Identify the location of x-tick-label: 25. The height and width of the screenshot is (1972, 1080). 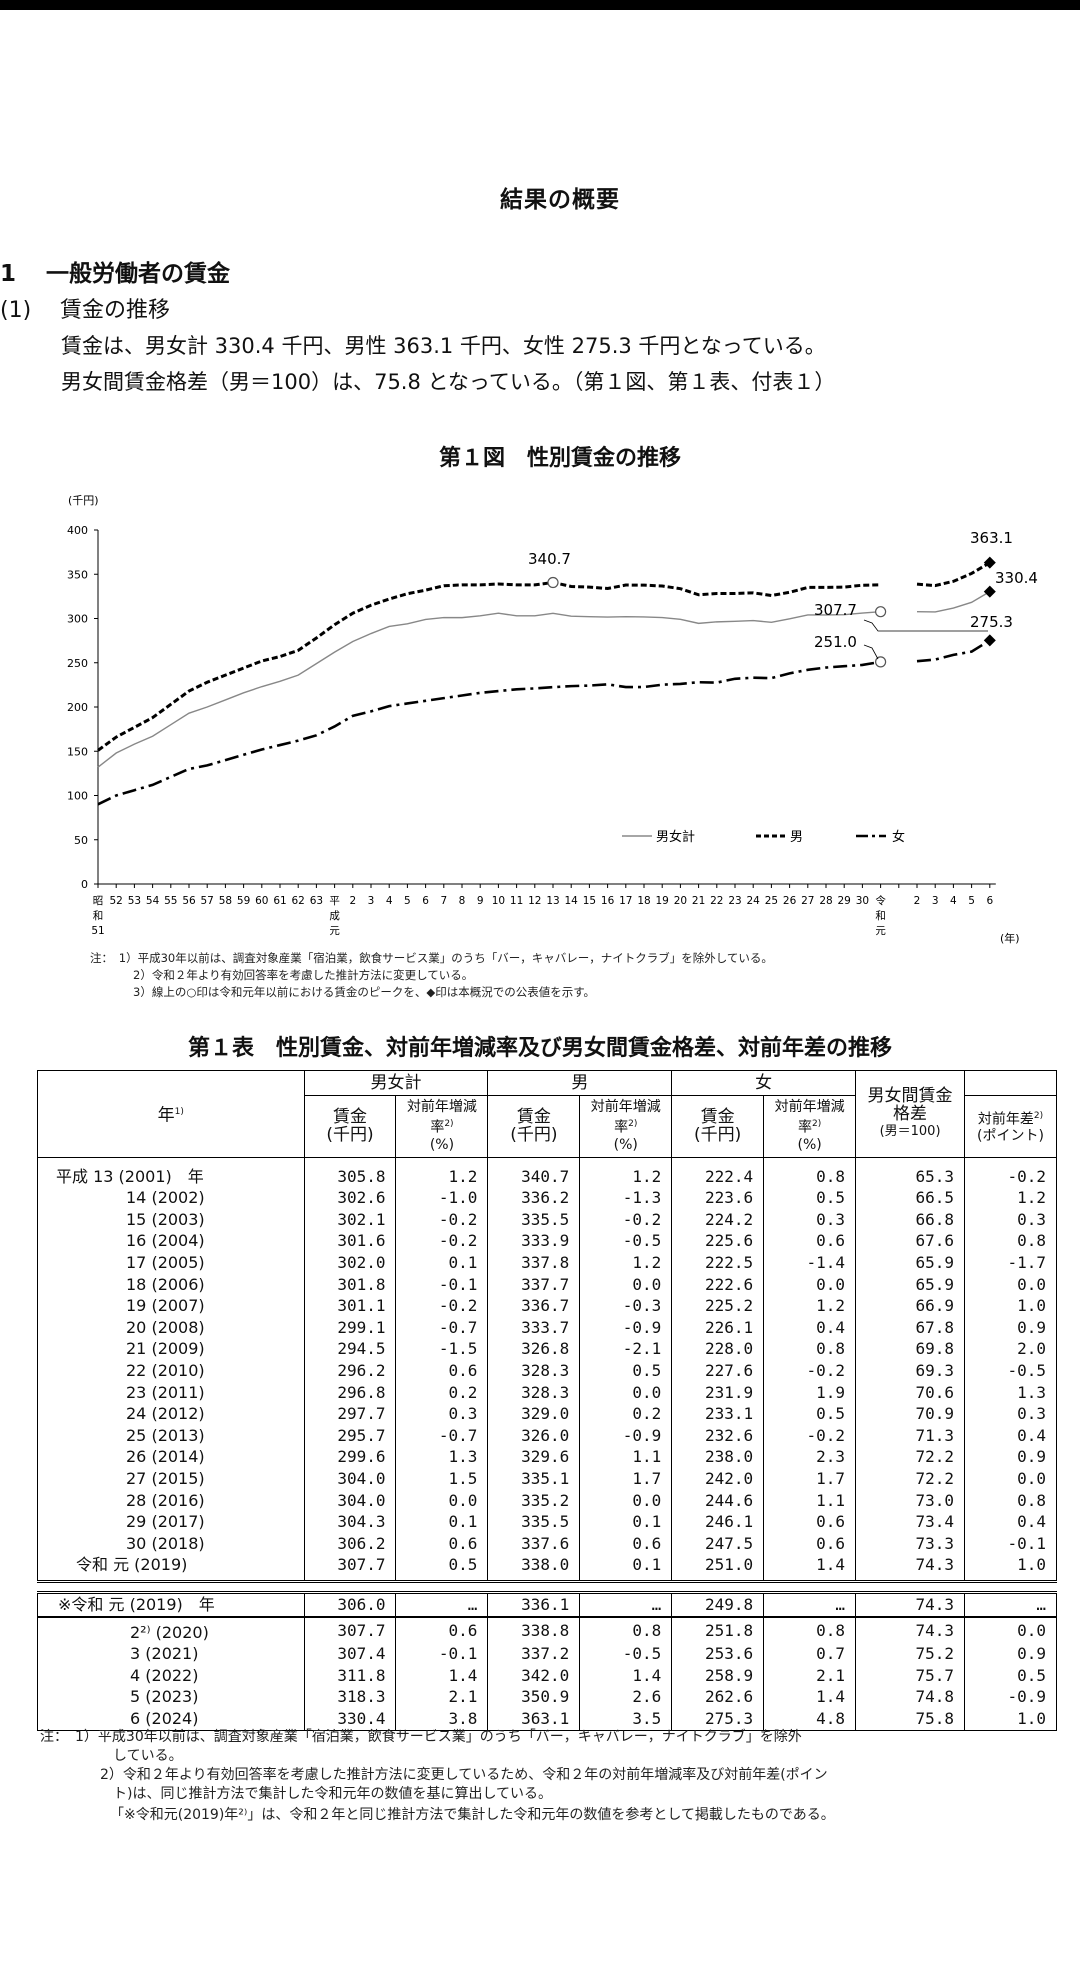
(771, 901).